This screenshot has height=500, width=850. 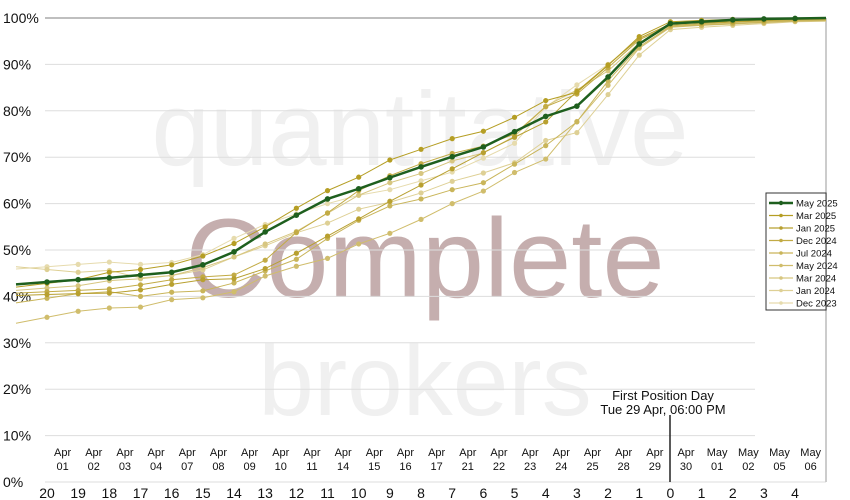 I want to click on date-label-day: 29, so click(x=655, y=467).